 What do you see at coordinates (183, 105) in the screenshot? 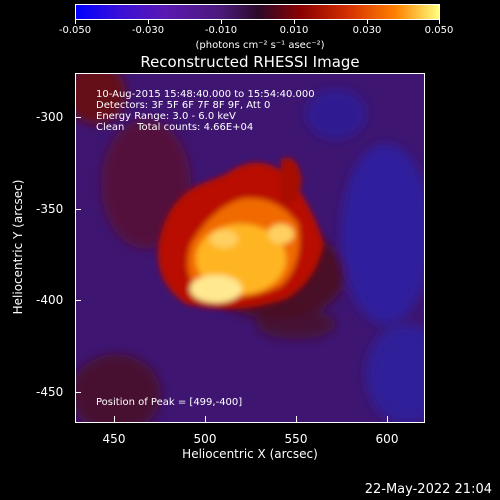
I see `info-detectors: Detectors: 3F 5F 6F 7F 8F 9F, Att 0` at bounding box center [183, 105].